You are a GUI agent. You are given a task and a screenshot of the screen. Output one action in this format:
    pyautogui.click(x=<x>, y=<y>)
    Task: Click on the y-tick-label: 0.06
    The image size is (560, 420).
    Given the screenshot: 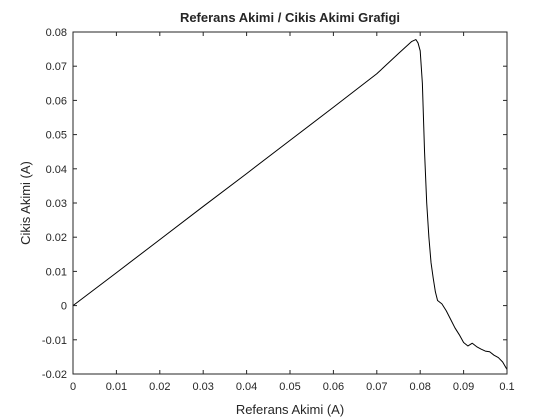 What is the action you would take?
    pyautogui.click(x=56, y=101)
    